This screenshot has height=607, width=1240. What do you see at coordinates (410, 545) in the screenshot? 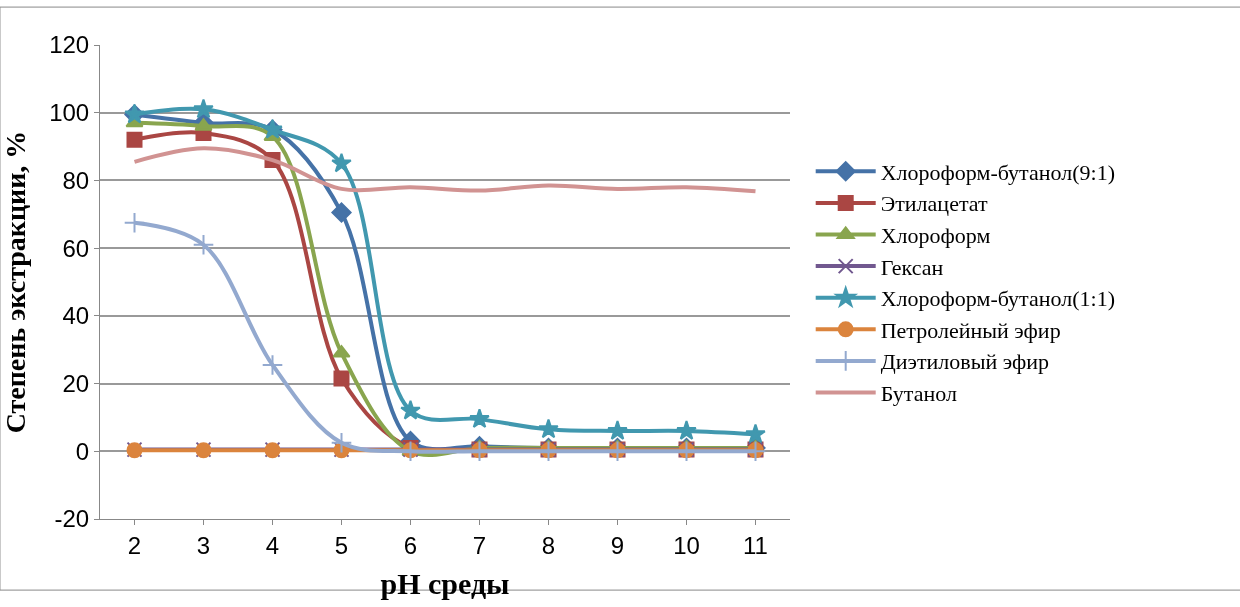
I see `x-tick-label: 6` at bounding box center [410, 545].